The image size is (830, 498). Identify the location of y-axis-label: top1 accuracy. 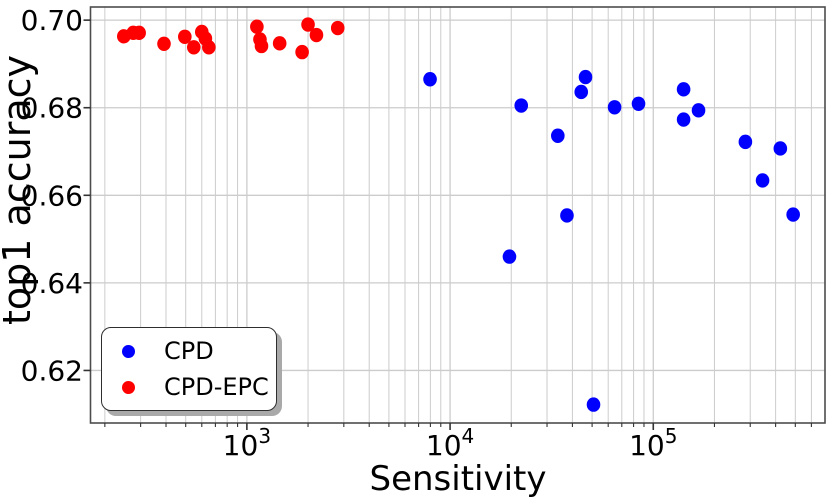
(19, 190).